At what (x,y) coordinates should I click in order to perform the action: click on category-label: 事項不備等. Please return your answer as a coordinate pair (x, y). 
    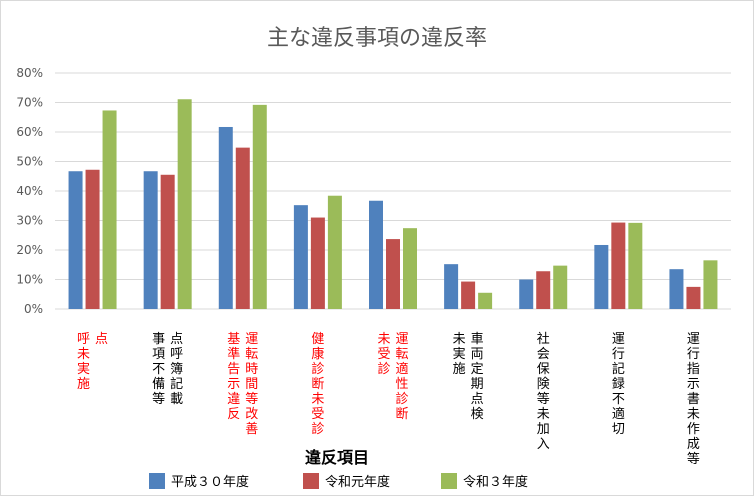
    Looking at the image, I should click on (158, 369).